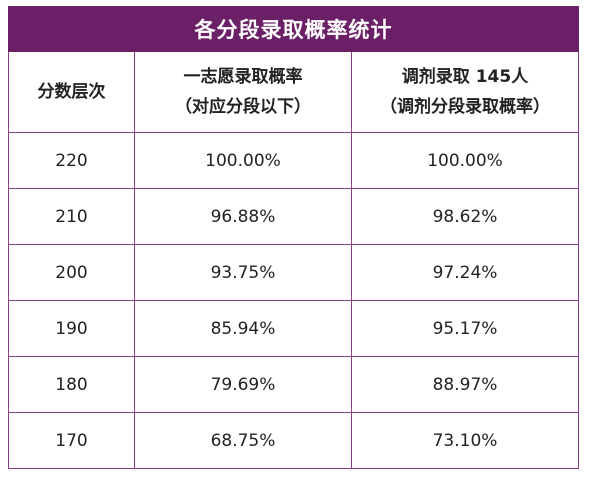 Image resolution: width=606 pixels, height=477 pixels. What do you see at coordinates (71, 160) in the screenshot?
I see `score-cell: 220` at bounding box center [71, 160].